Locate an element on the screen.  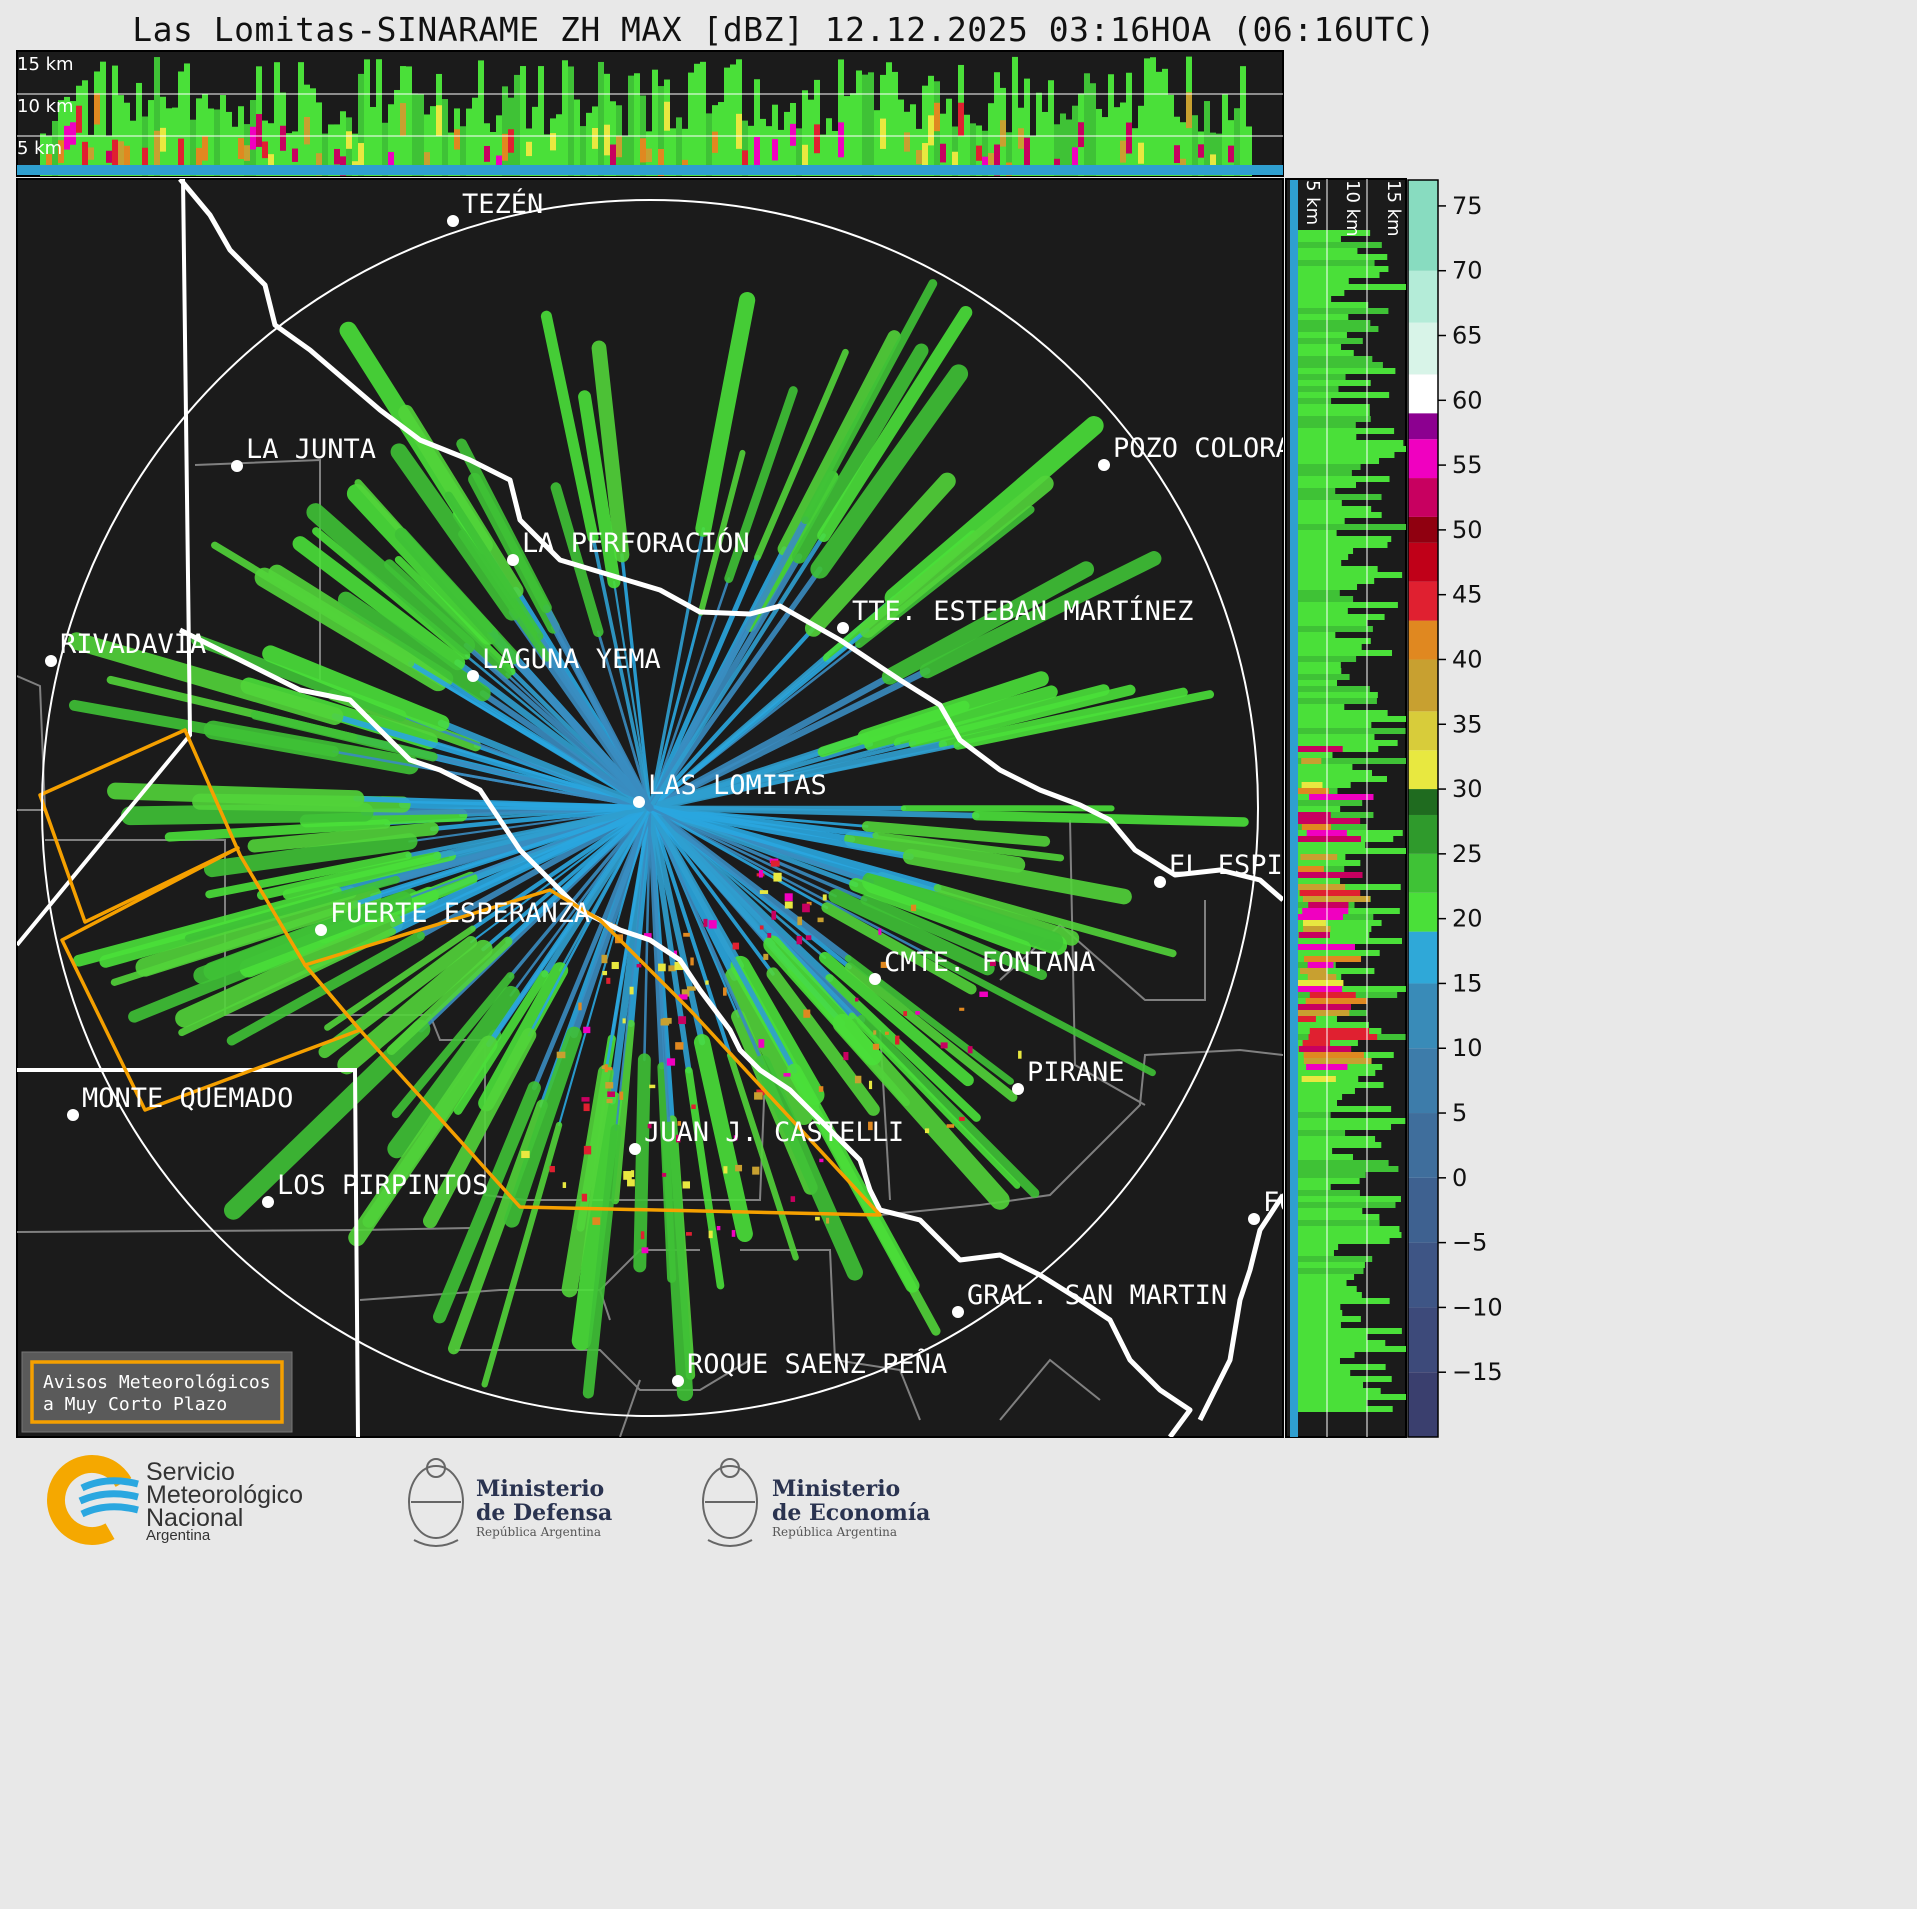
colorbar-tick-label: 25 is located at coordinates (1467, 854).